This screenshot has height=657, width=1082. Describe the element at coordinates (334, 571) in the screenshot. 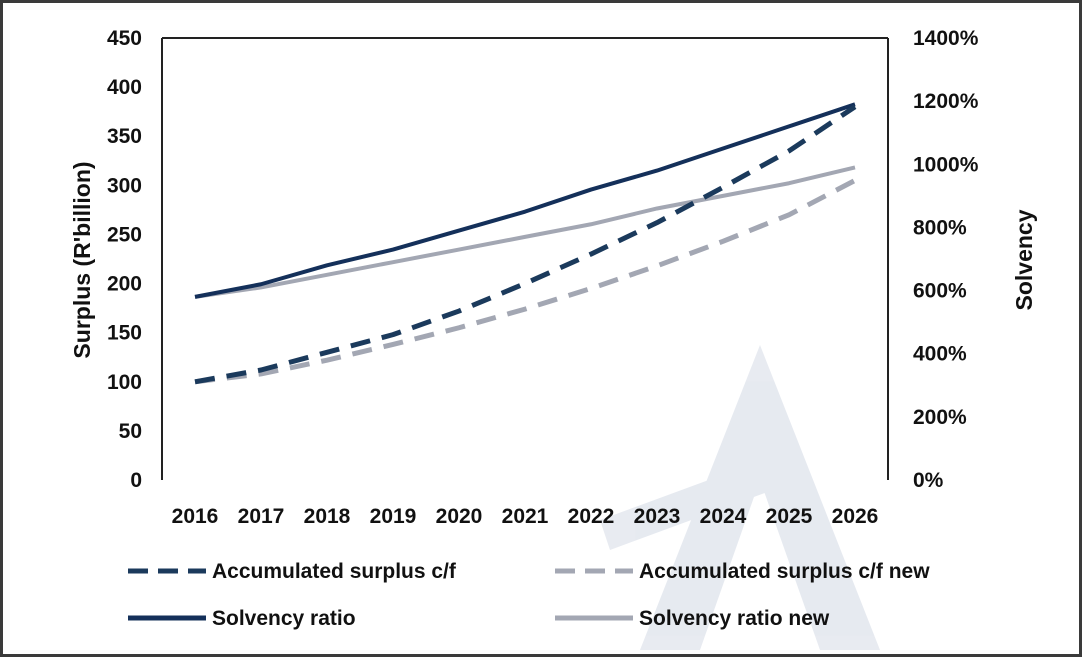

I see `legend-label-accumulated-surplus: Accumulated surplus c/f` at that location.